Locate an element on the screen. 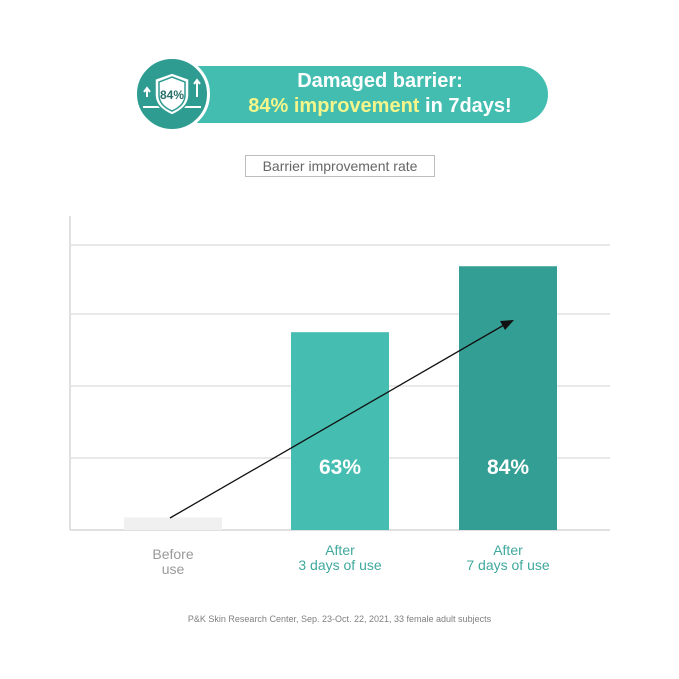 This screenshot has width=679, height=679. category-label: use is located at coordinates (173, 569).